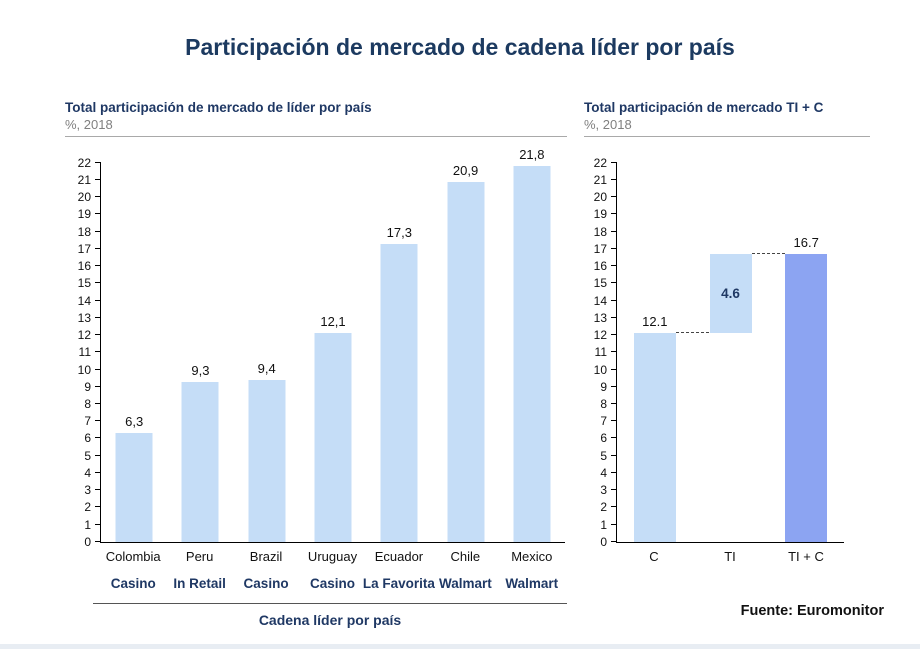 Image resolution: width=920 pixels, height=649 pixels. I want to click on y-tick-label: 19, so click(600, 214).